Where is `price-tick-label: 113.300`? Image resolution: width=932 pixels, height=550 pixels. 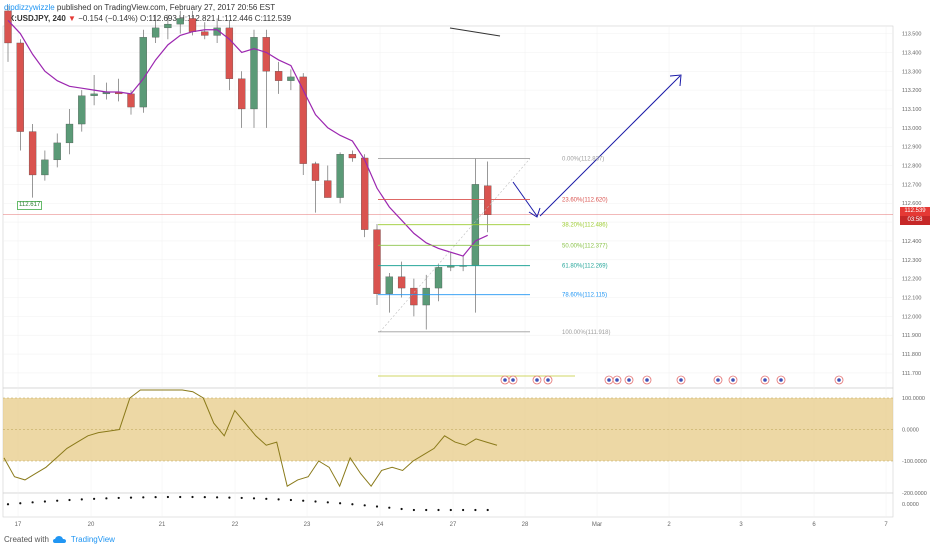 price-tick-label: 113.300 is located at coordinates (911, 72).